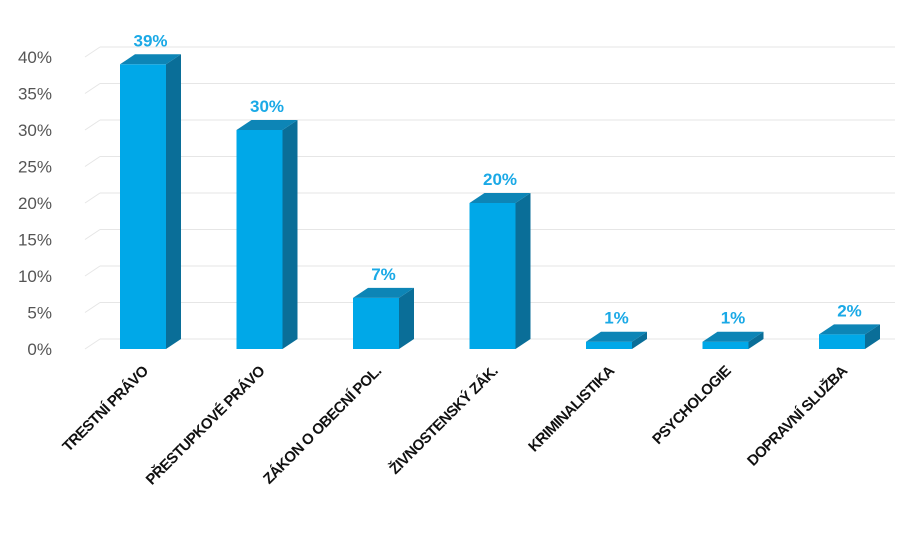 This screenshot has height=542, width=908. Describe the element at coordinates (322, 425) in the screenshot. I see `x-tick-label: ZÁKON O OBECNÍ POL.` at that location.